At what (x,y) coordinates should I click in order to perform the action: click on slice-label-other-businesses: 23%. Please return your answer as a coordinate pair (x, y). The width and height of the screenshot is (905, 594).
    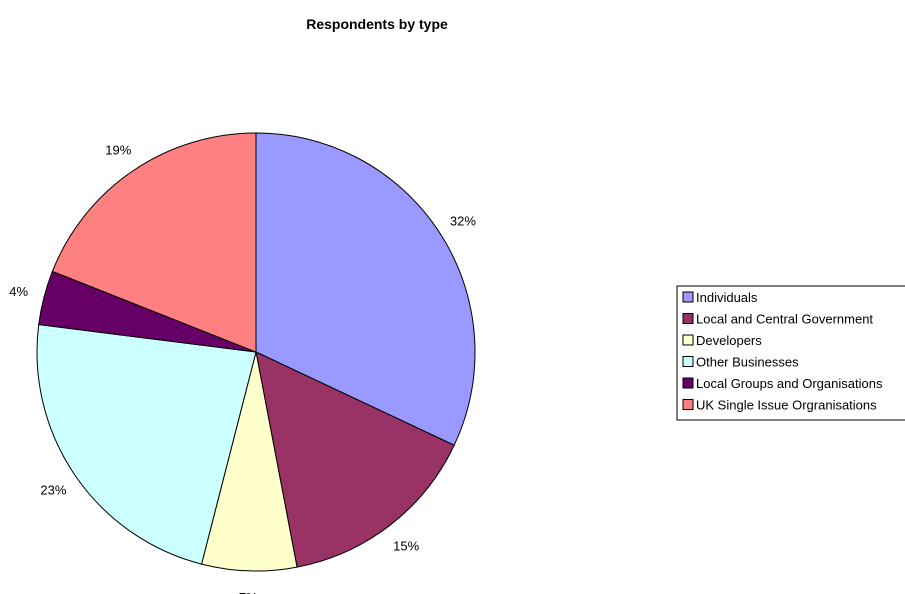
    Looking at the image, I should click on (53, 490).